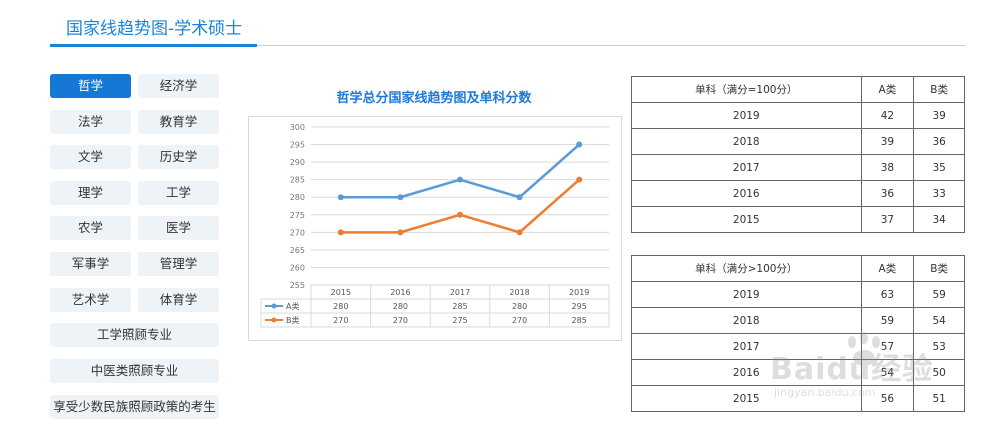 The width and height of the screenshot is (1000, 432). I want to click on y-tick-label: 260, so click(297, 267).